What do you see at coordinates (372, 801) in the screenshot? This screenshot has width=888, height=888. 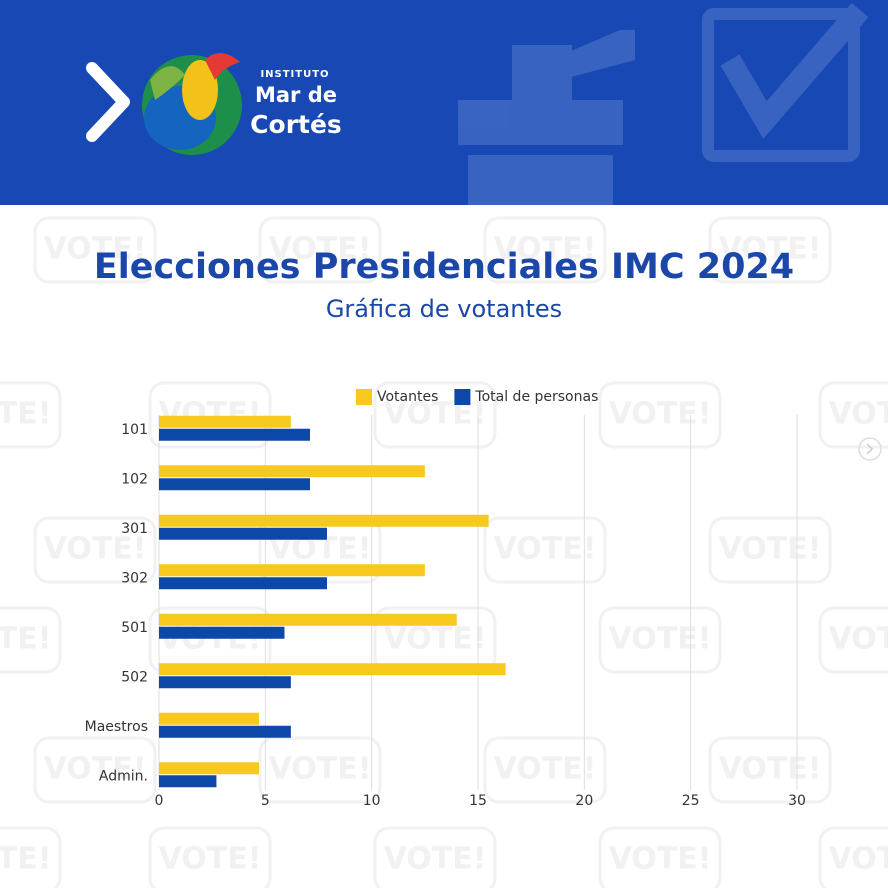 I see `x-tick-label: 10` at bounding box center [372, 801].